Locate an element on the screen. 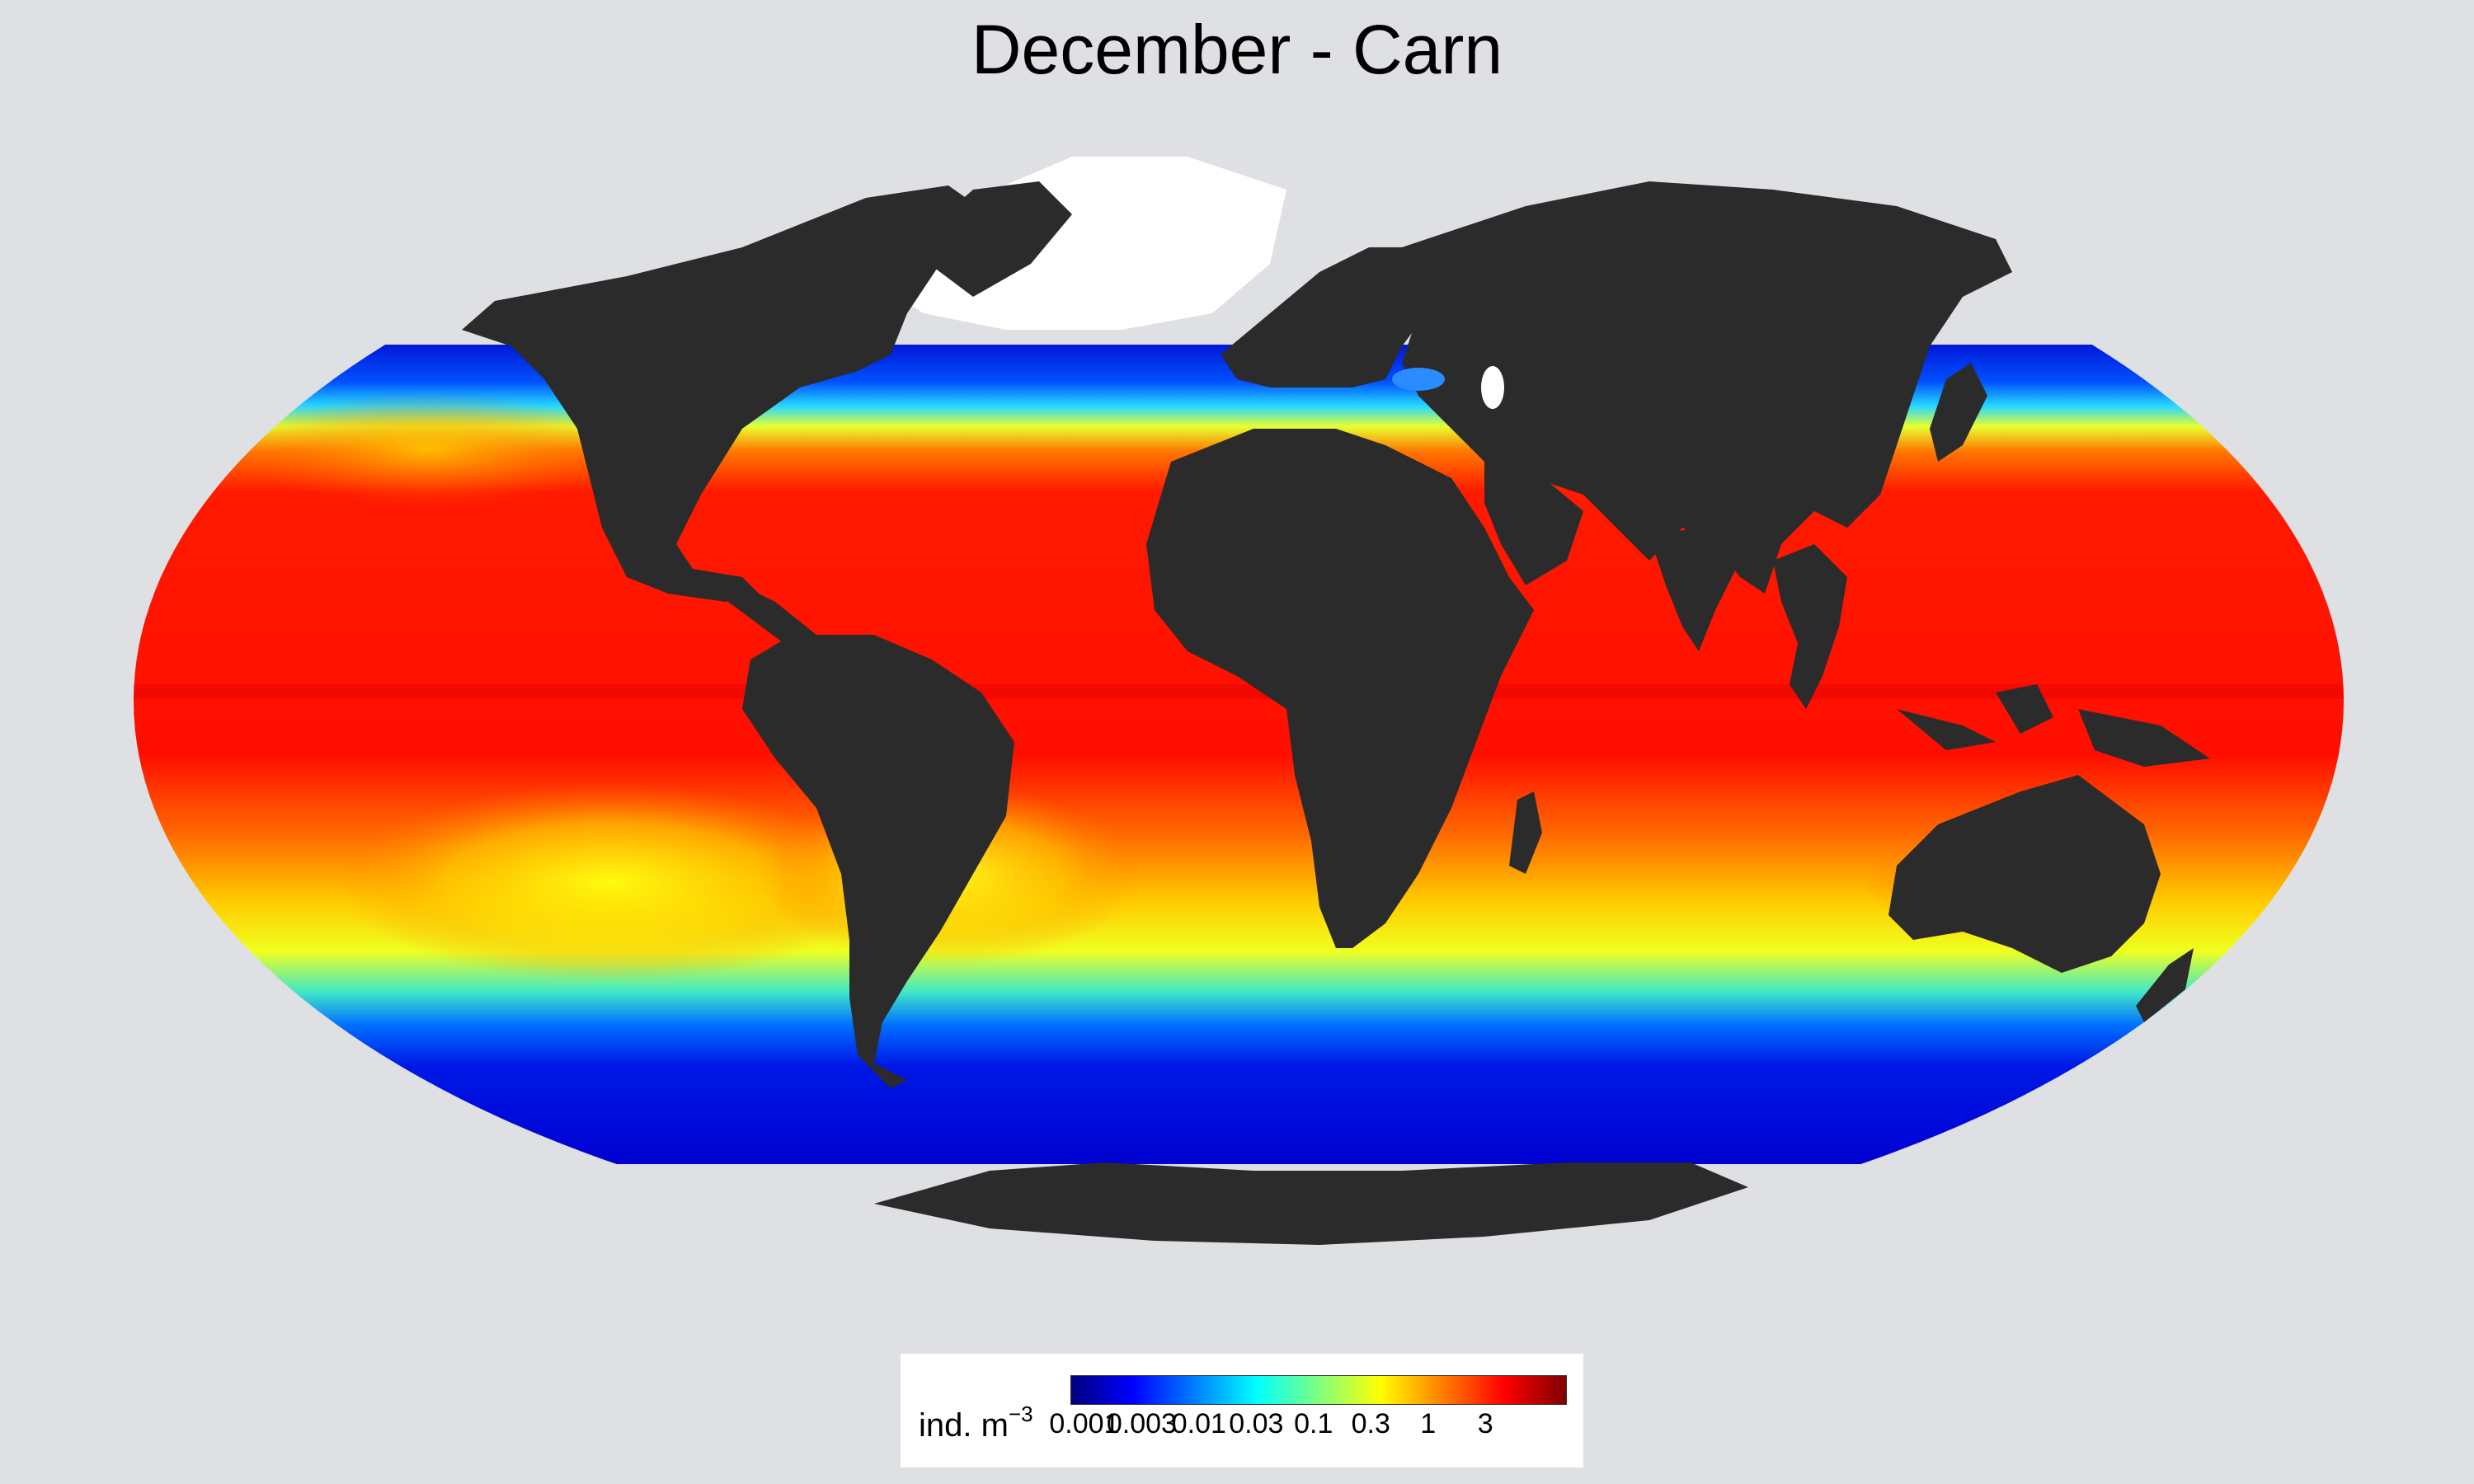  new-zealand is located at coordinates (2165, 985).